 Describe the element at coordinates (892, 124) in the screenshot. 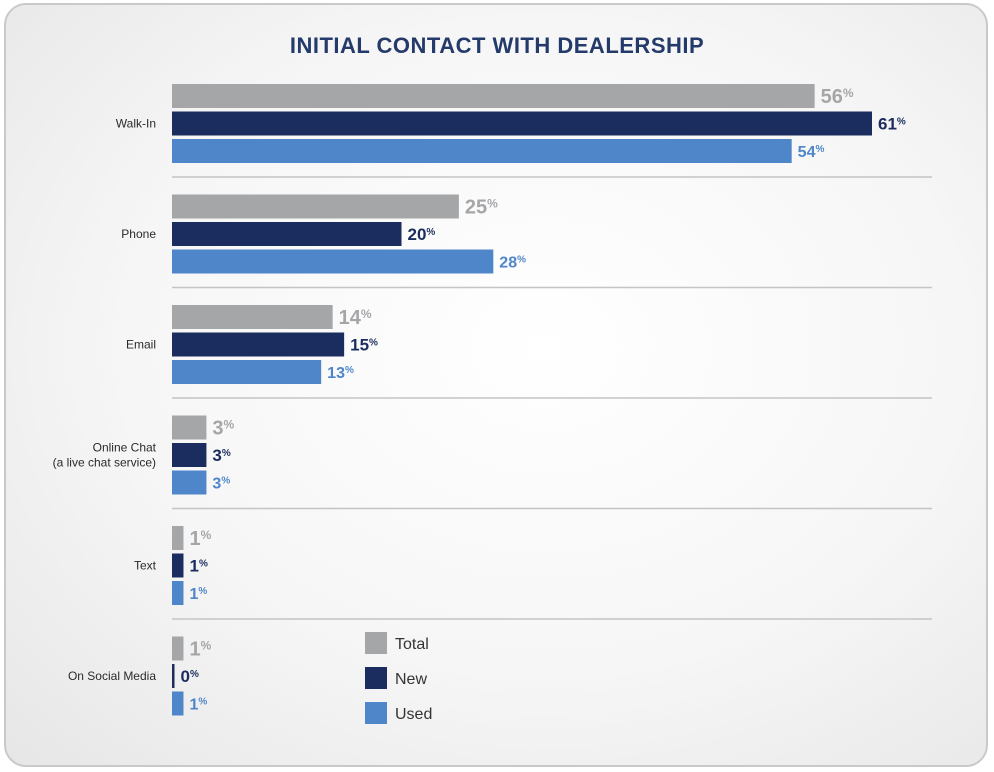

I see `value-label-walk-in-new: 61%` at that location.